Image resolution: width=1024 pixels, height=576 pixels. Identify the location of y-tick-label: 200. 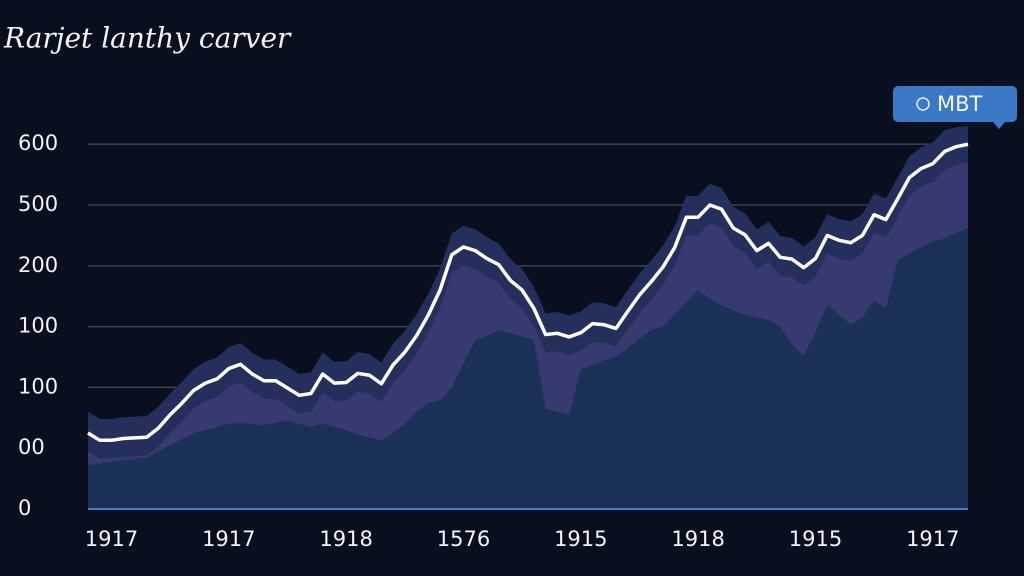
(38, 265).